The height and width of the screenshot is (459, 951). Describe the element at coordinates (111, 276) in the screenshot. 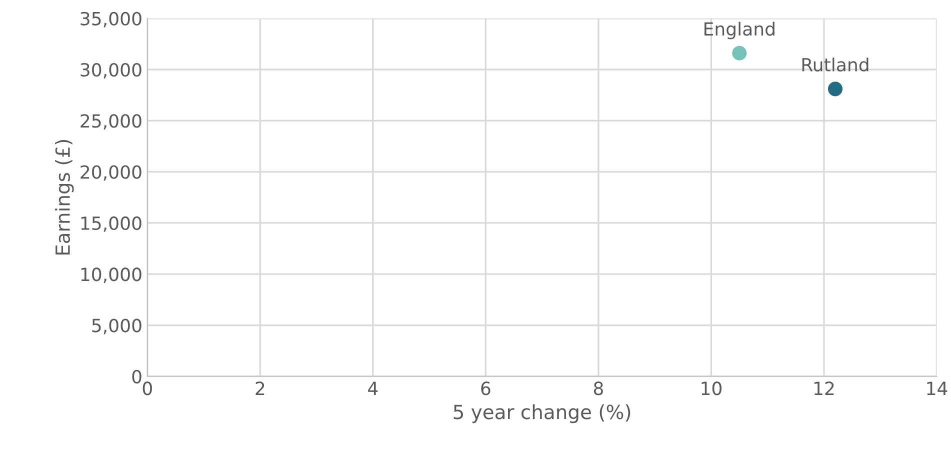

I see `y-tick-label: 10,000` at that location.